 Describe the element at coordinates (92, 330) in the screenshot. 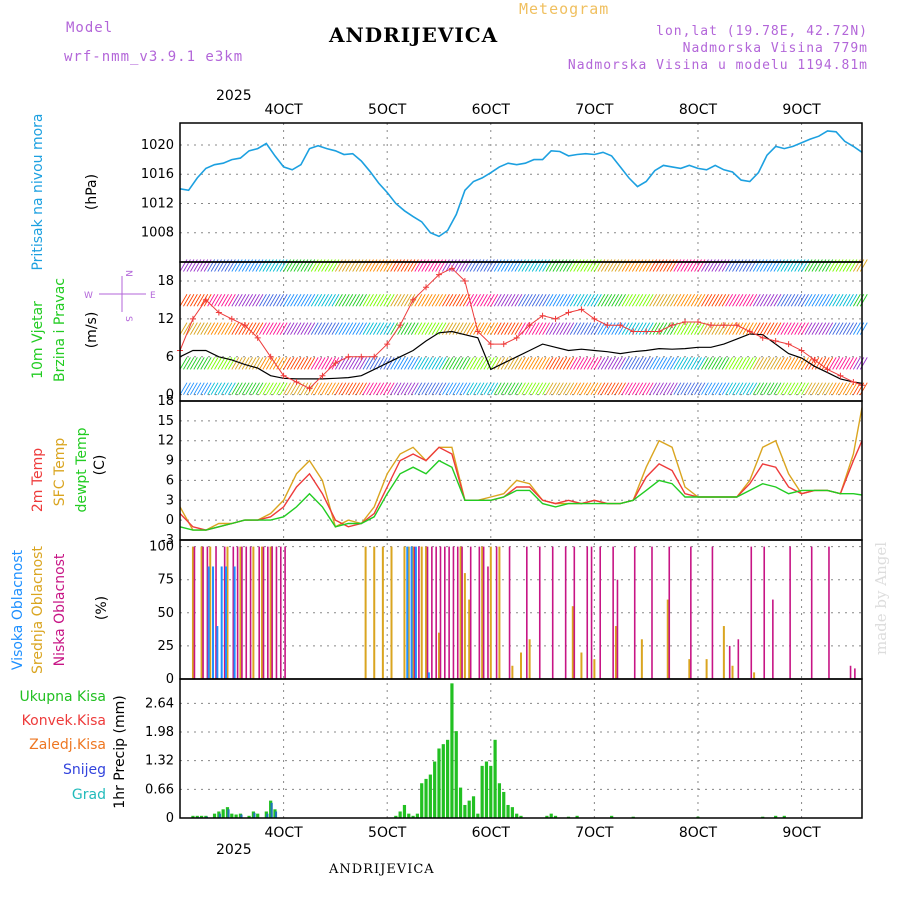

I see `wind-ylabel: (m/s)` at that location.